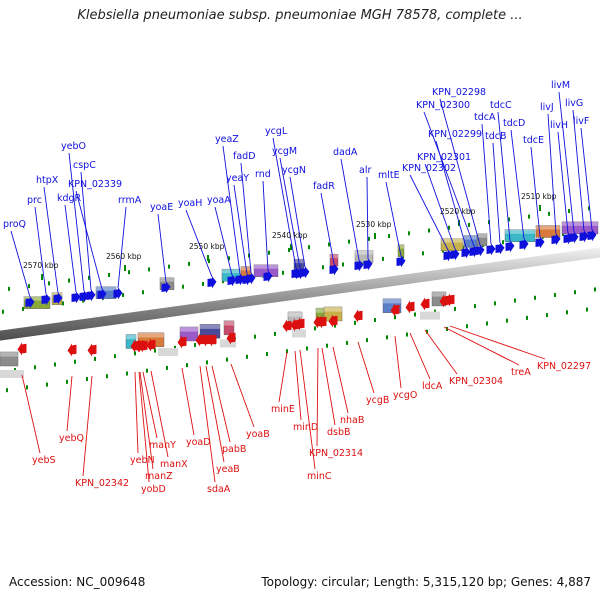 Image resolution: width=600 pixels, height=600 pixels. Describe the element at coordinates (44, 460) in the screenshot. I see `reverse-gene-label: yebS` at that location.